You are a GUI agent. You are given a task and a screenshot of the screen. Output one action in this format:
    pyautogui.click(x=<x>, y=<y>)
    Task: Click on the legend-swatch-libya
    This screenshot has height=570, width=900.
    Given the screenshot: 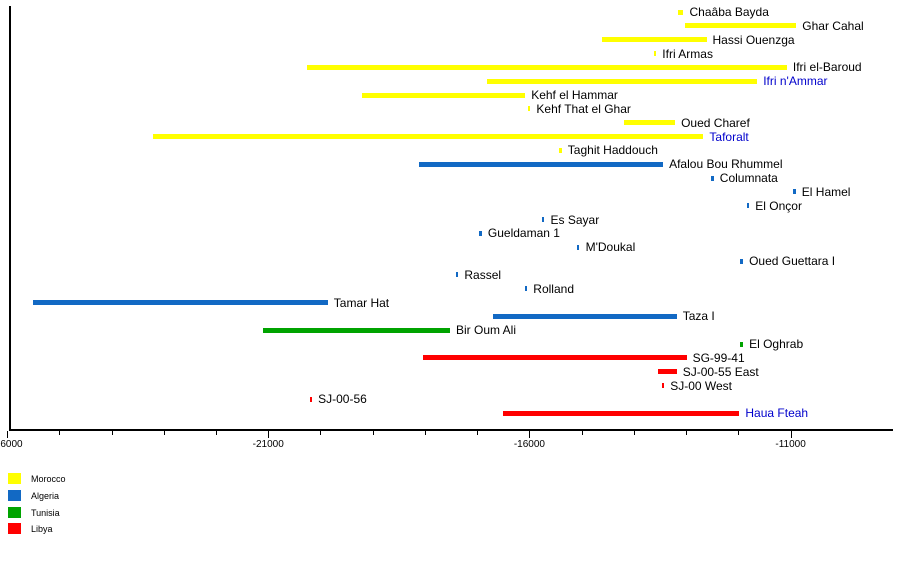 What is the action you would take?
    pyautogui.click(x=14, y=529)
    